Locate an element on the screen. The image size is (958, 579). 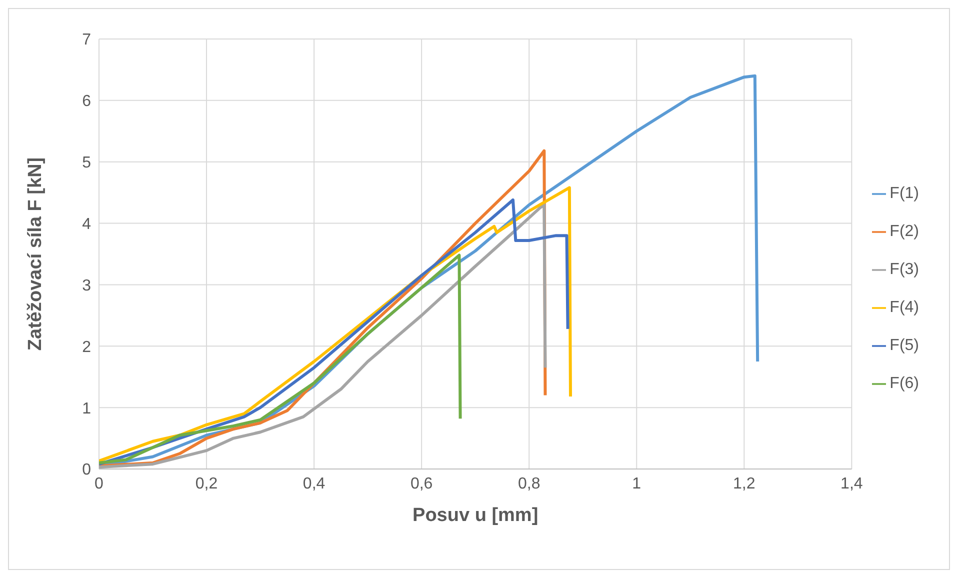
line-series is located at coordinates (280, 359).